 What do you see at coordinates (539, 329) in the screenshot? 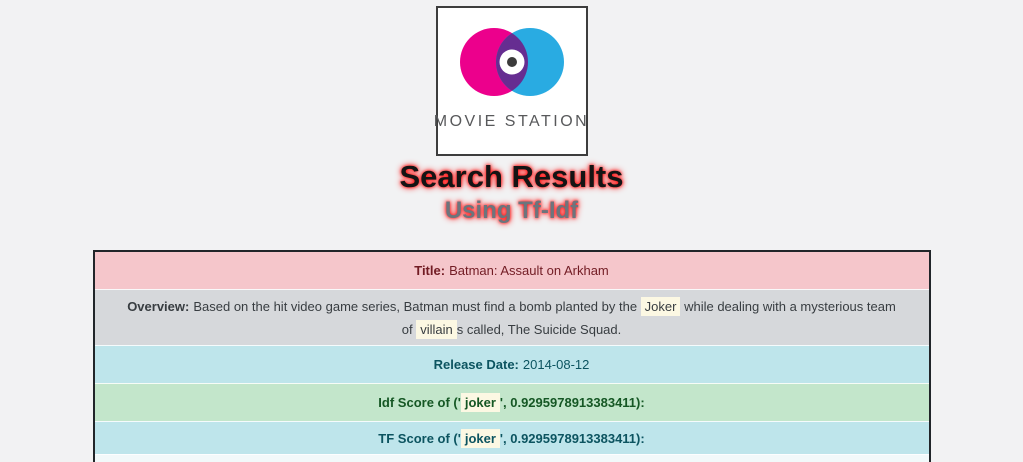
I see `overview-text-after: s called, The Suicide Squad.` at bounding box center [539, 329].